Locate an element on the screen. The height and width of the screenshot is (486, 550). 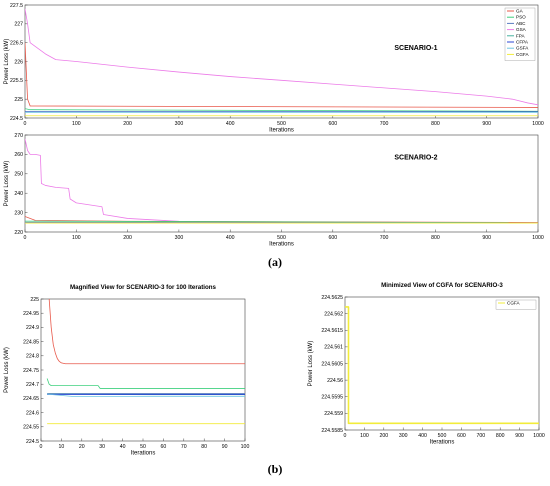
s3-series-pso-line is located at coordinates (145, 383).